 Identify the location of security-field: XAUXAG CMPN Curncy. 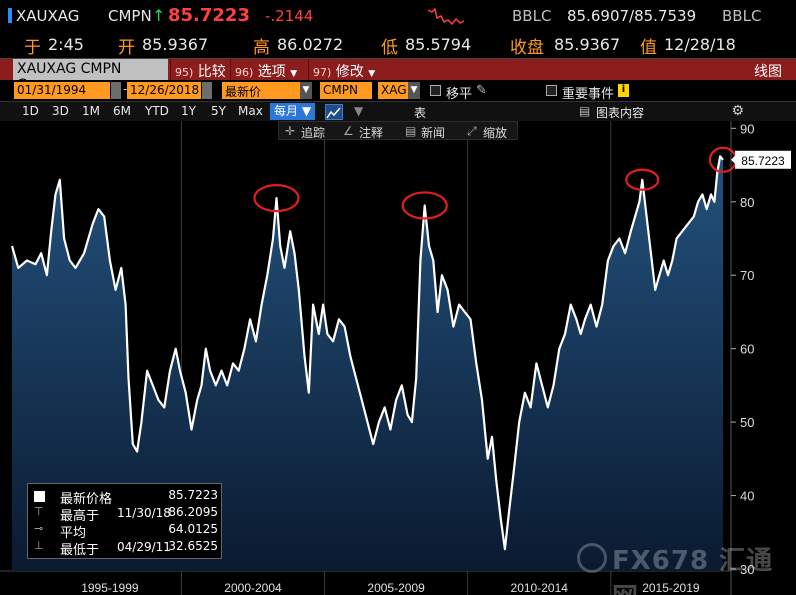
(90, 76).